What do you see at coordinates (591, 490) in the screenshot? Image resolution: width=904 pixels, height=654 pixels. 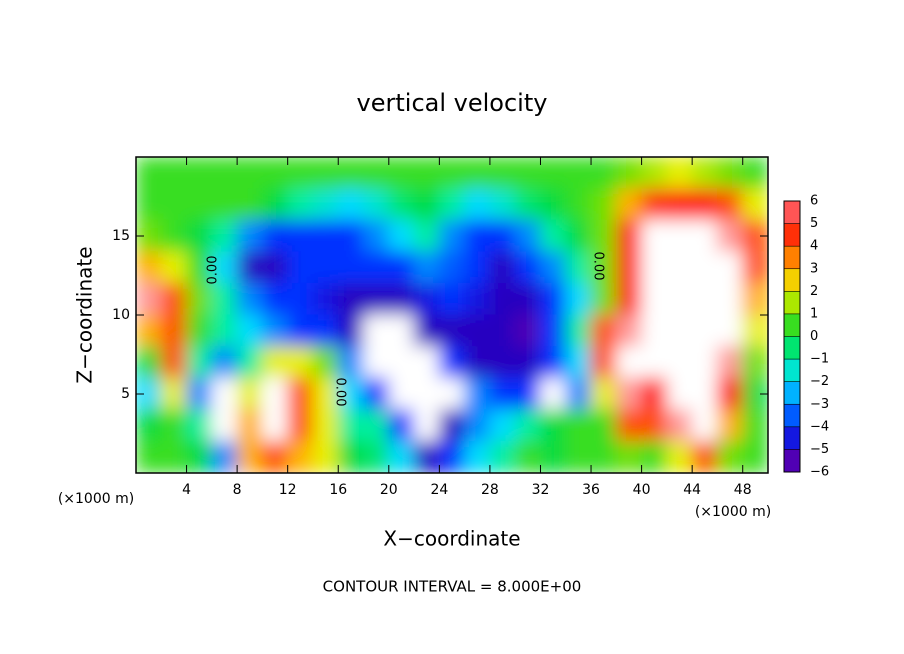 I see `x-tick-label: 36` at bounding box center [591, 490].